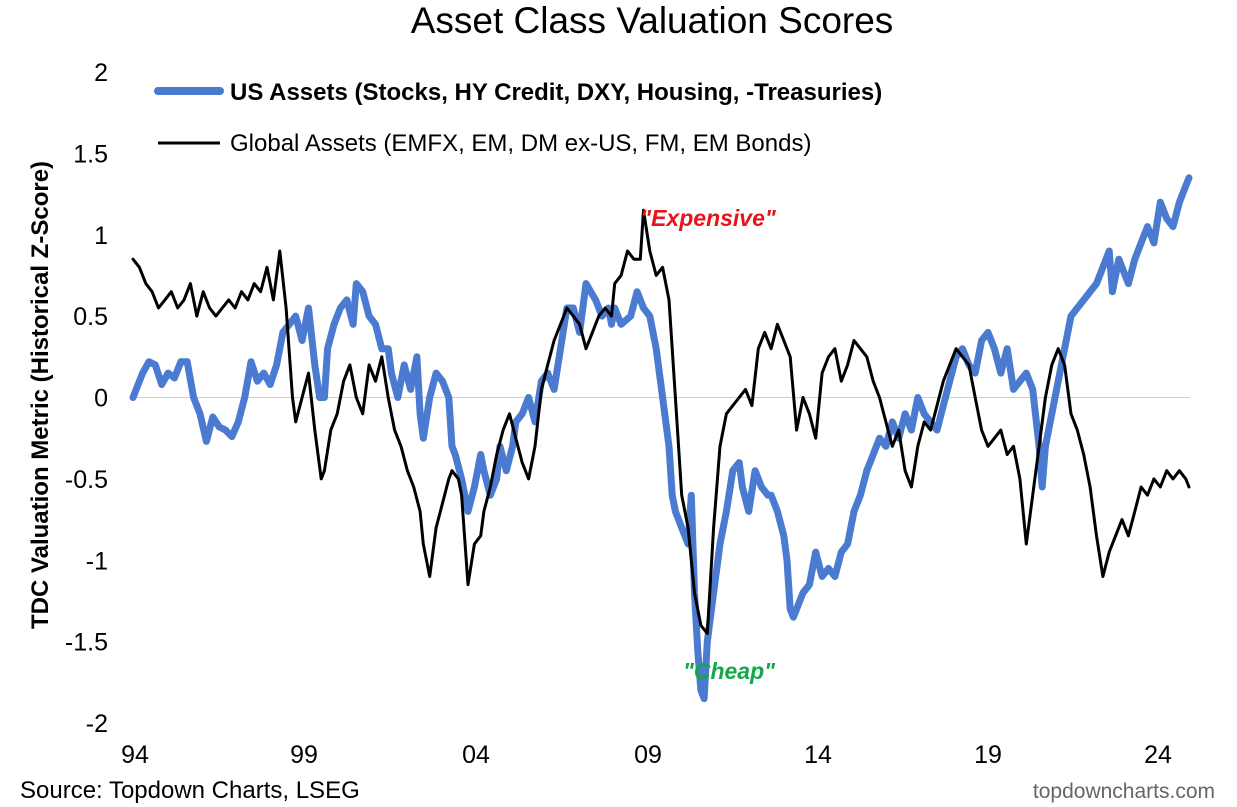 This screenshot has height=807, width=1237. What do you see at coordinates (708, 218) in the screenshot?
I see `annotation-expensive: "Expensive"` at bounding box center [708, 218].